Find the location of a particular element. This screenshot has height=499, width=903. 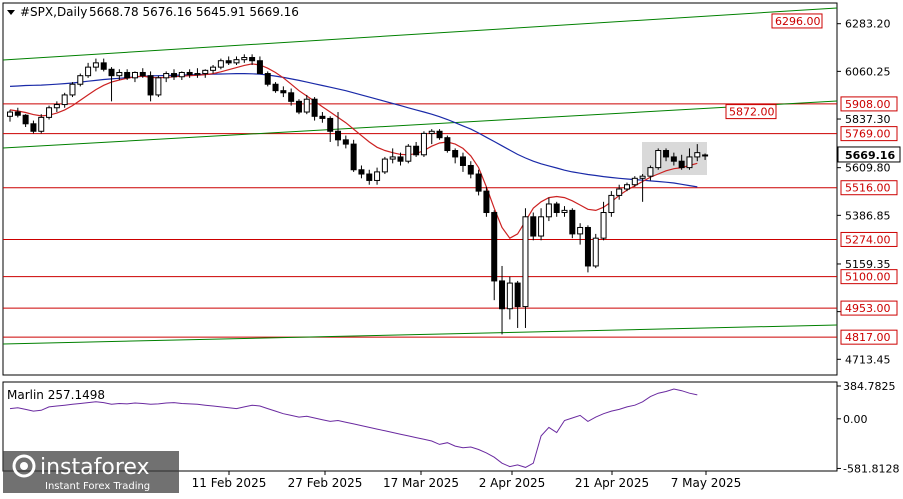

header-dropdown-icon is located at coordinates (11, 12).